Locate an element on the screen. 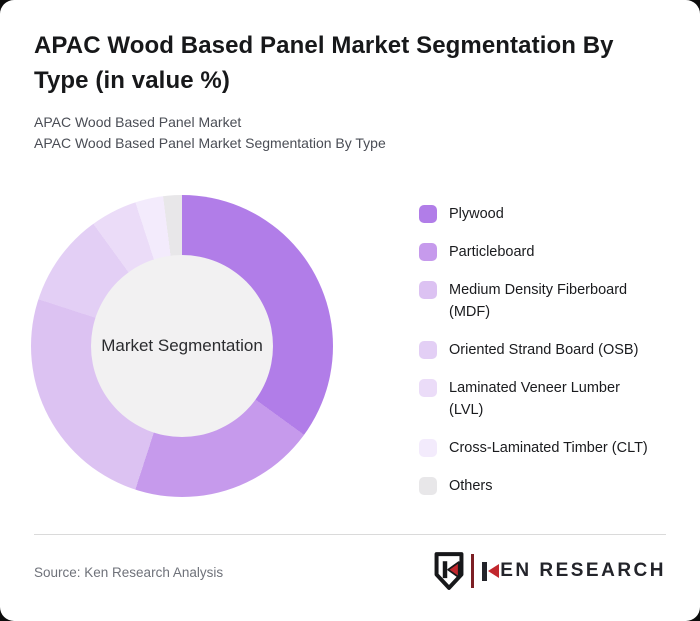 This screenshot has height=621, width=700. legend-item: Laminated Veneer Lumber (LVL) is located at coordinates (542, 399).